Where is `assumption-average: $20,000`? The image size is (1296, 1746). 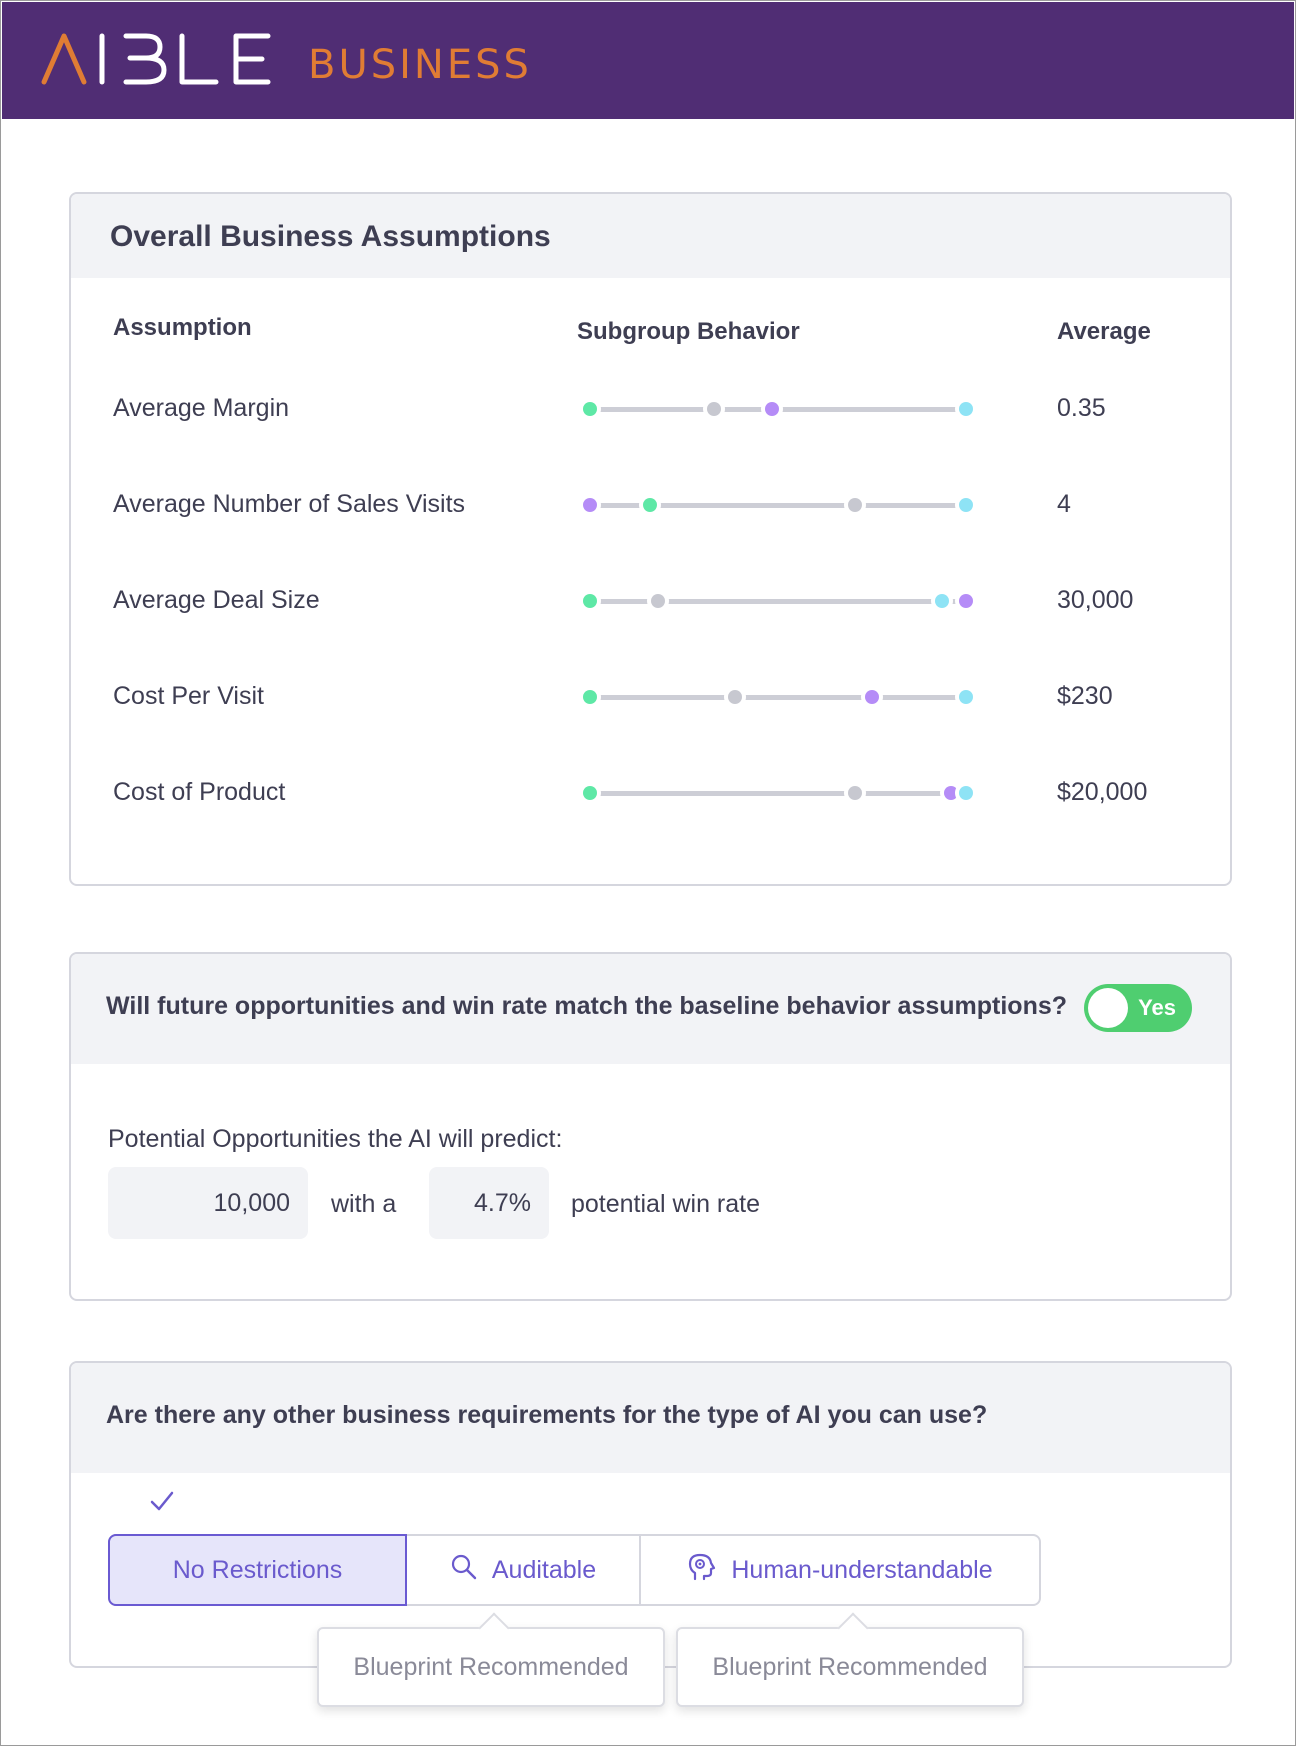 assumption-average: $20,000 is located at coordinates (1102, 792).